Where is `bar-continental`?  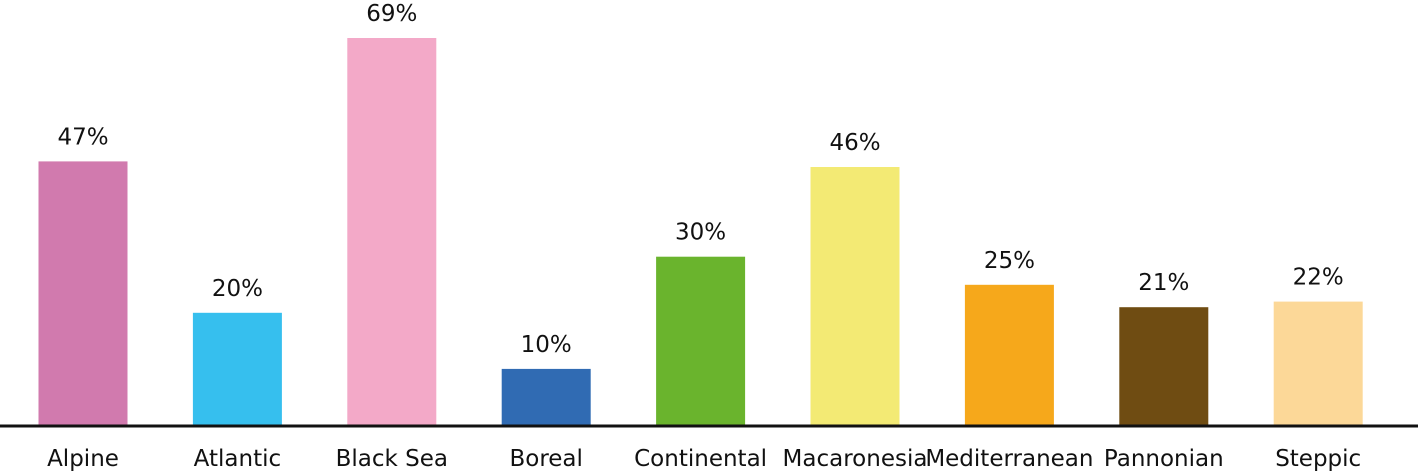 bar-continental is located at coordinates (701, 340).